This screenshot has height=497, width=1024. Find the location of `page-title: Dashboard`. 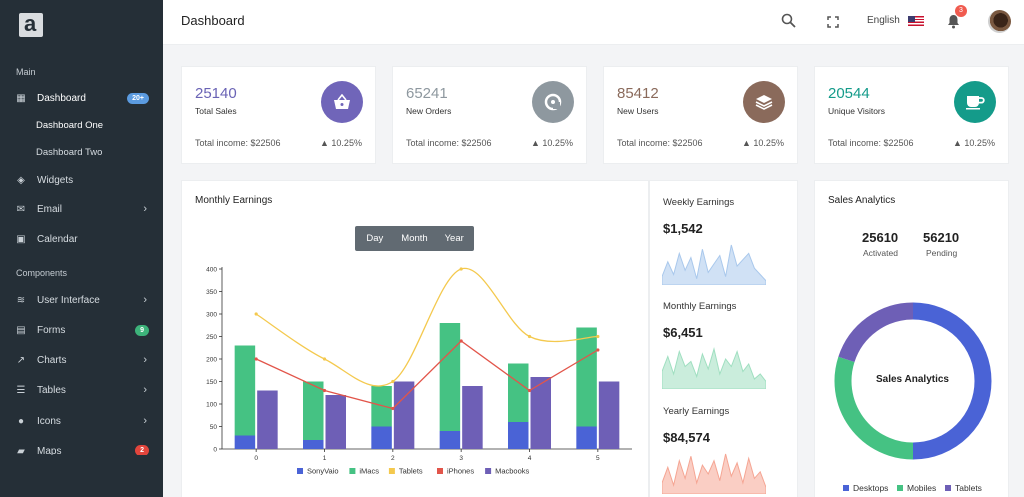

page-title: Dashboard is located at coordinates (213, 20).